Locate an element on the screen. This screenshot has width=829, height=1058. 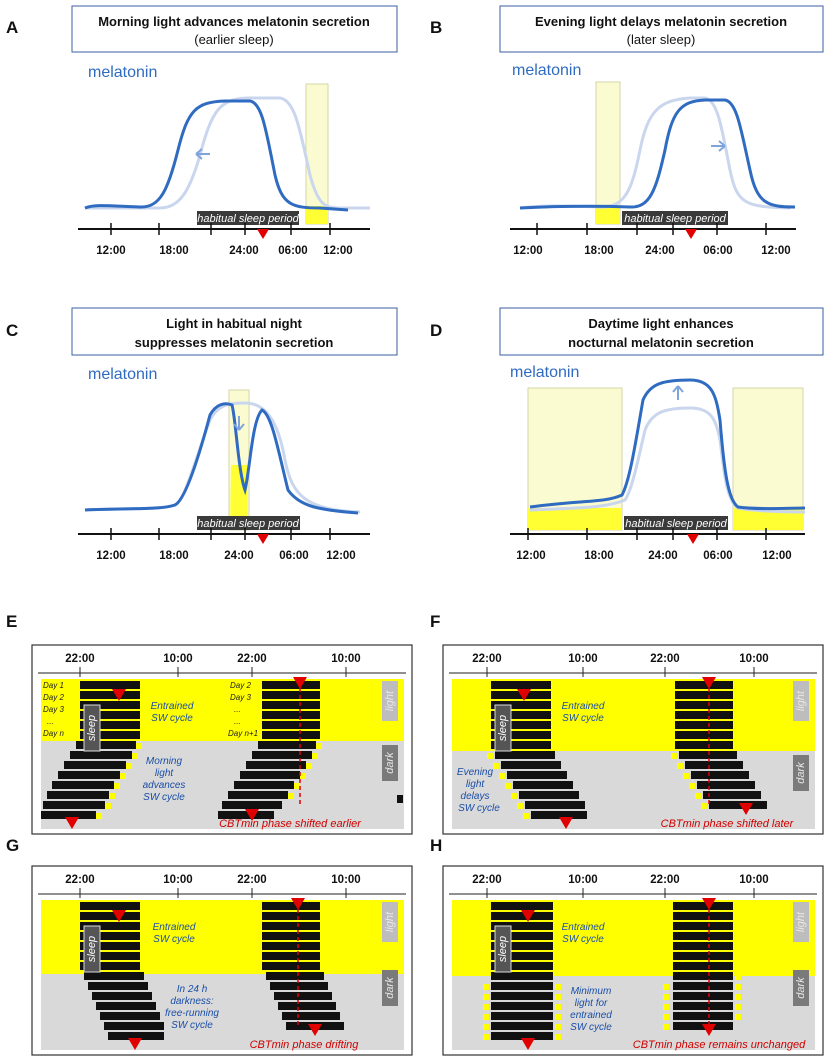
panel-e-tick: 10:00 is located at coordinates (177, 659).